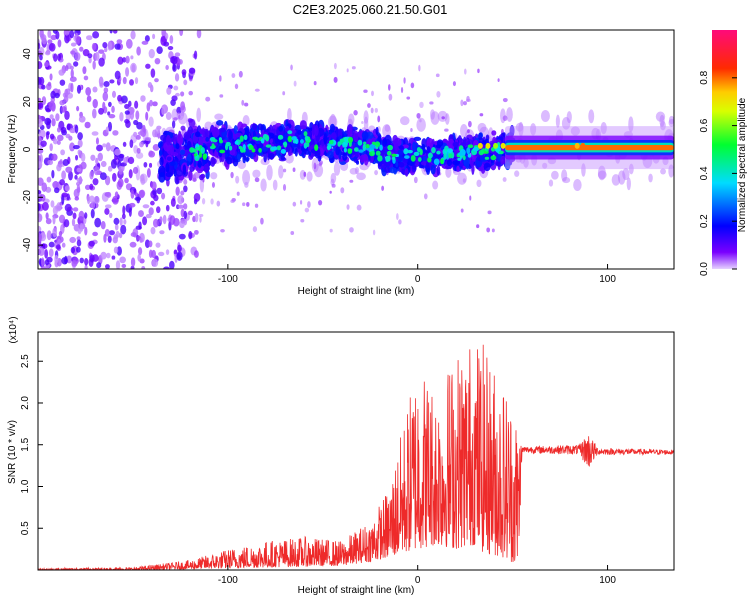 The image size is (750, 600). What do you see at coordinates (724, 149) in the screenshot?
I see `colorbar-gradient` at bounding box center [724, 149].